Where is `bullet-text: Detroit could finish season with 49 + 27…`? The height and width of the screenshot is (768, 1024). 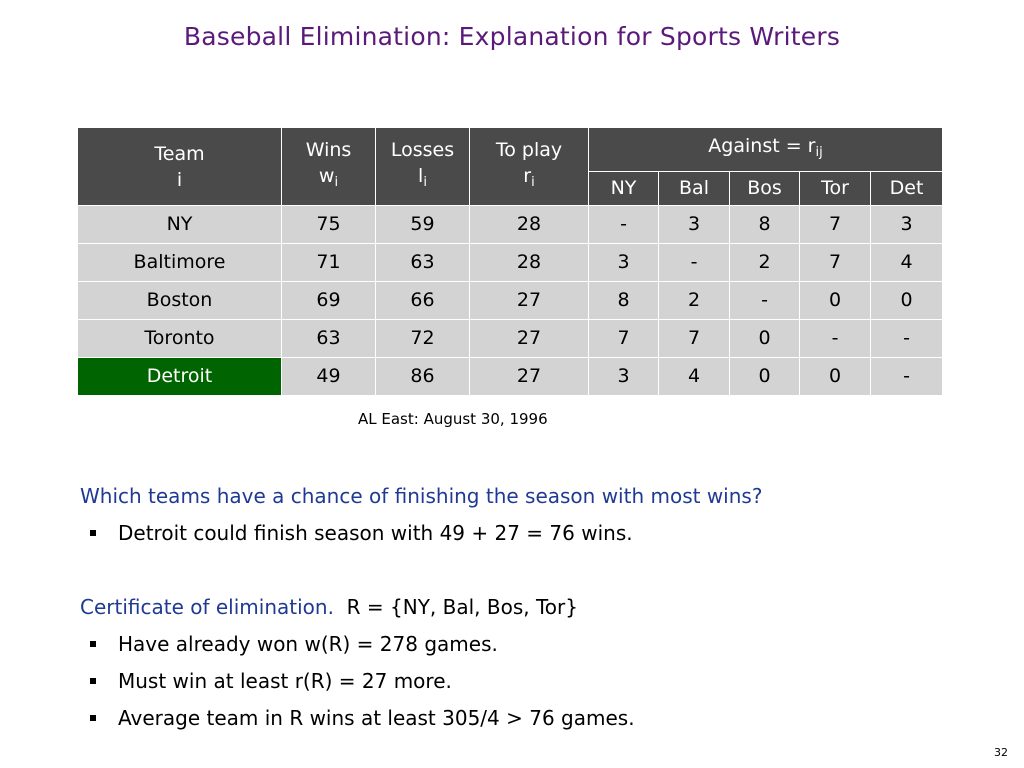 bullet-text: Detroit could finish season with 49 + 27… is located at coordinates (375, 533).